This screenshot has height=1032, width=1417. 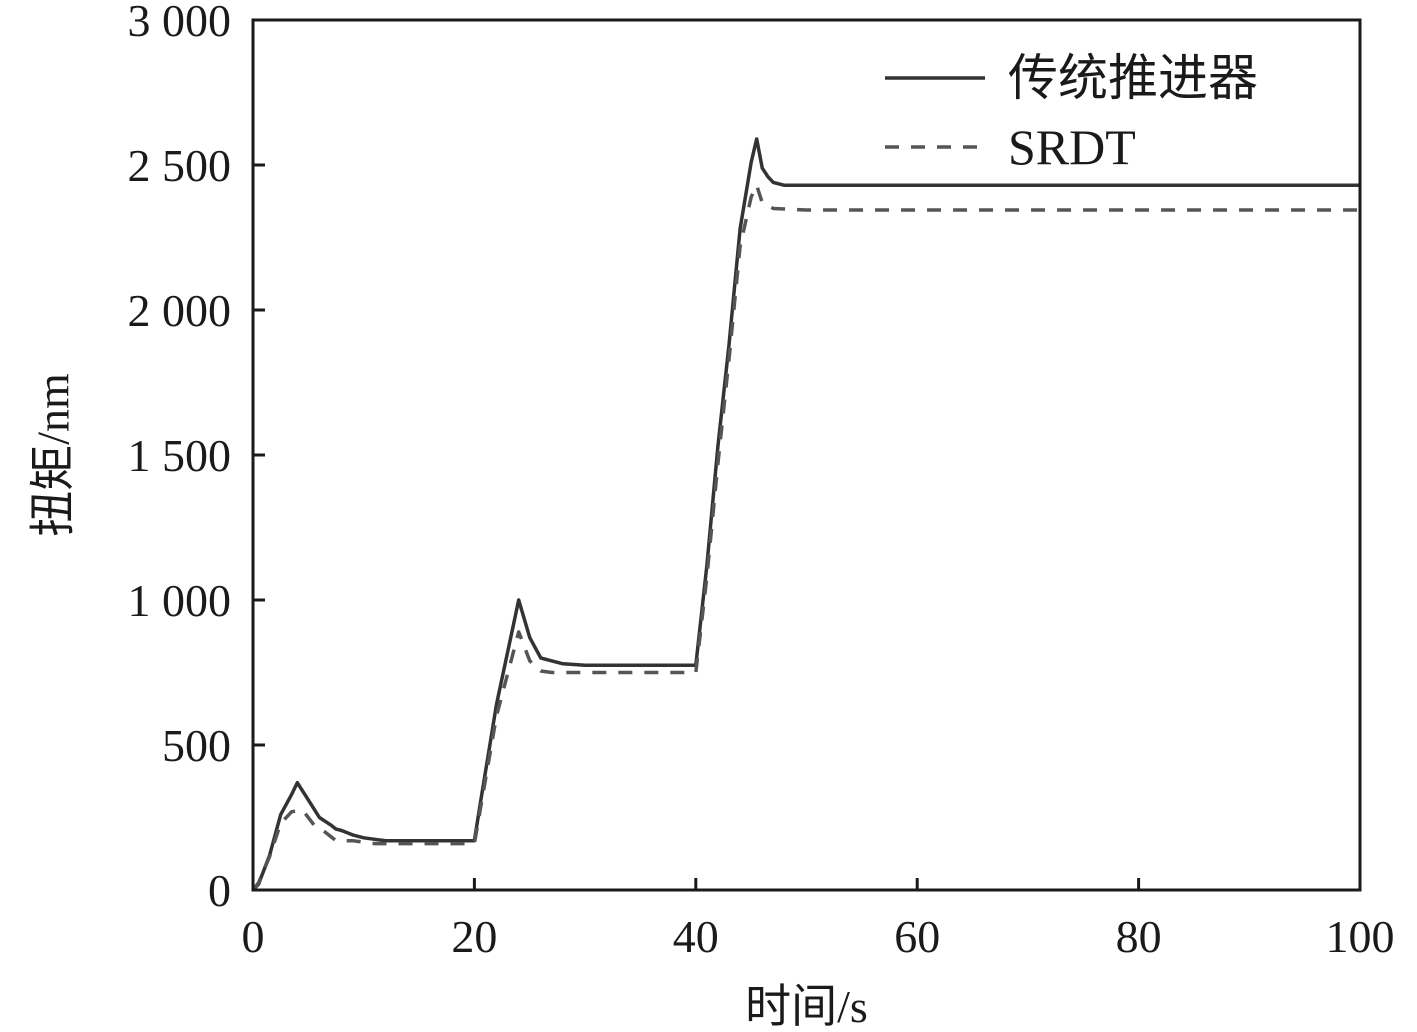 What do you see at coordinates (180, 600) in the screenshot?
I see `y-tick-label: 1 000` at bounding box center [180, 600].